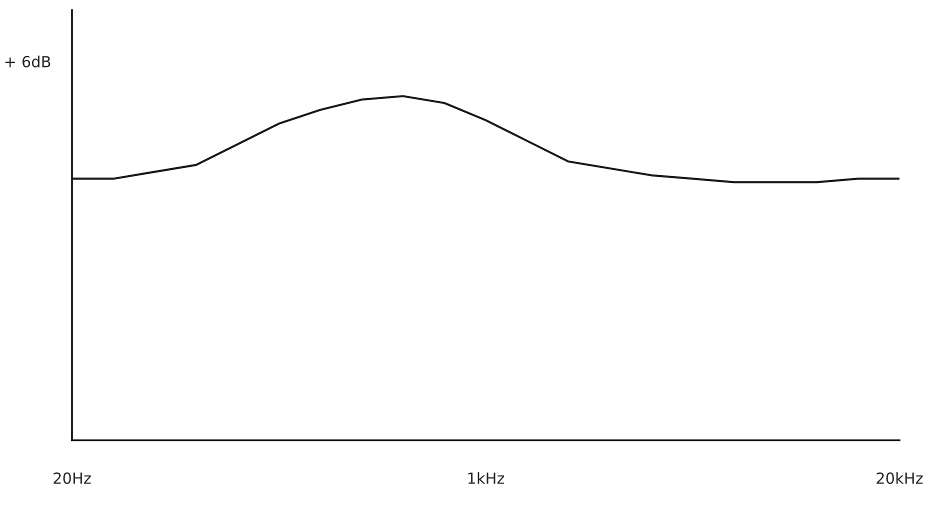  Describe the element at coordinates (486, 478) in the screenshot. I see `x-tick-label: 1kHz` at that location.